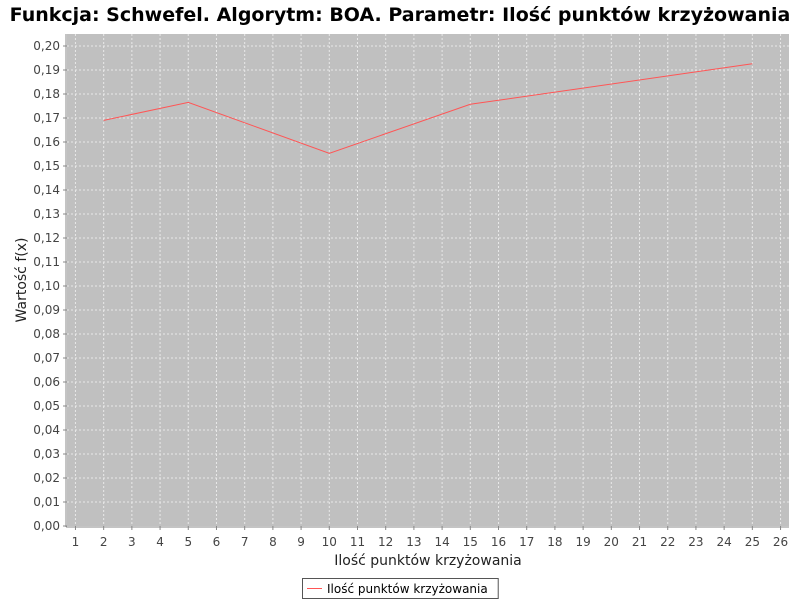 This screenshot has height=600, width=800. I want to click on x-tick-label: 3, so click(132, 542).